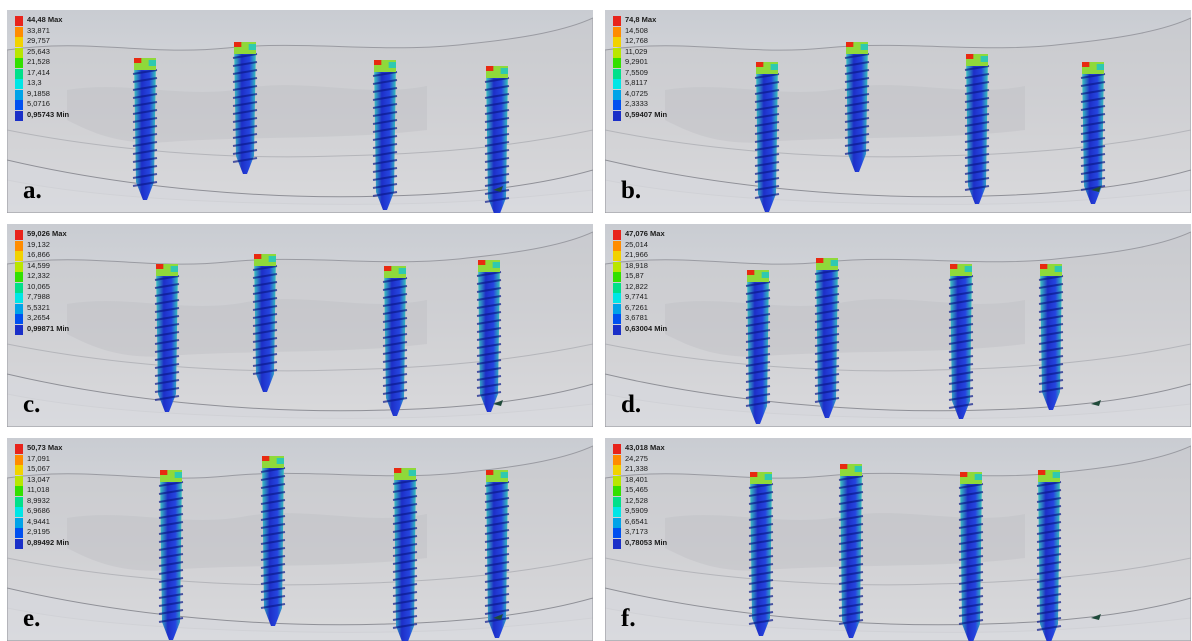 This screenshot has width=1192, height=641. I want to click on panel-label: f., so click(628, 618).